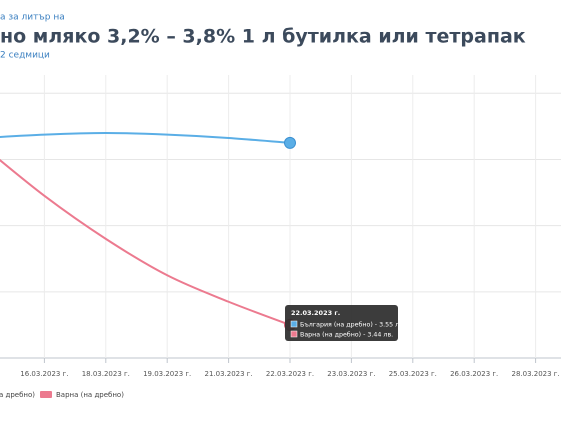  Describe the element at coordinates (167, 374) in the screenshot. I see `x-tick-label: 19.03.2023 г.` at that location.